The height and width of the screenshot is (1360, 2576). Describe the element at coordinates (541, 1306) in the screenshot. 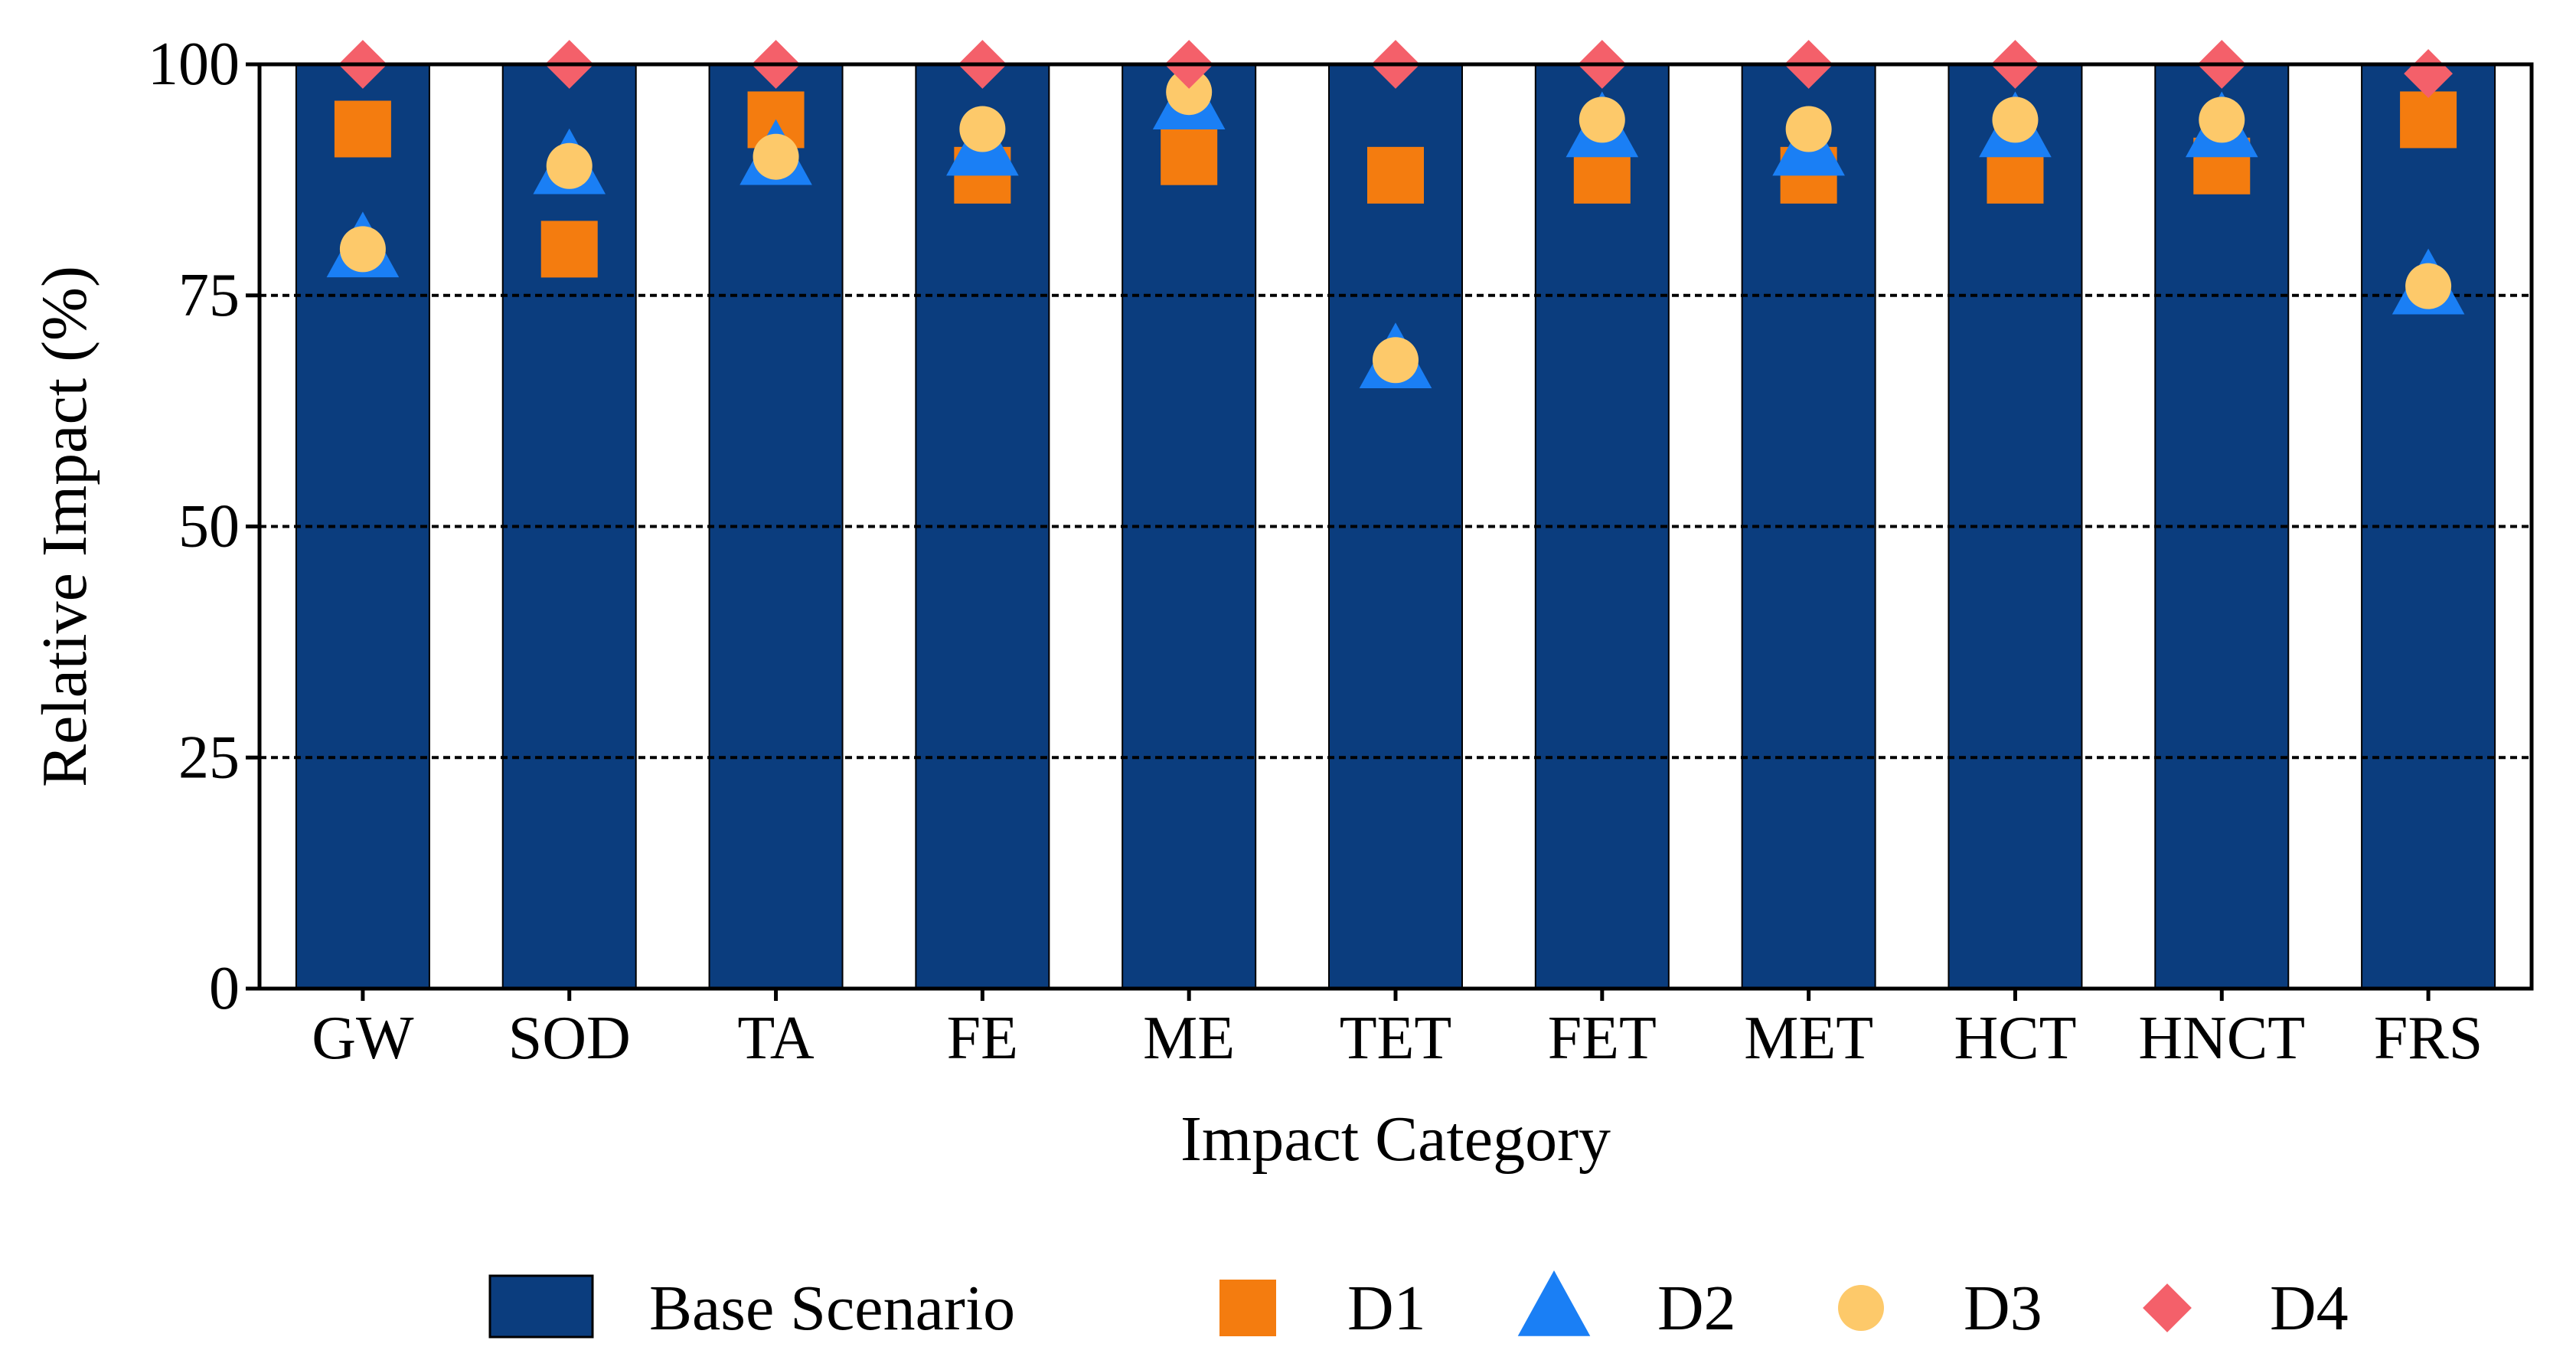

I see `legend-swatch-base-scenario` at that location.